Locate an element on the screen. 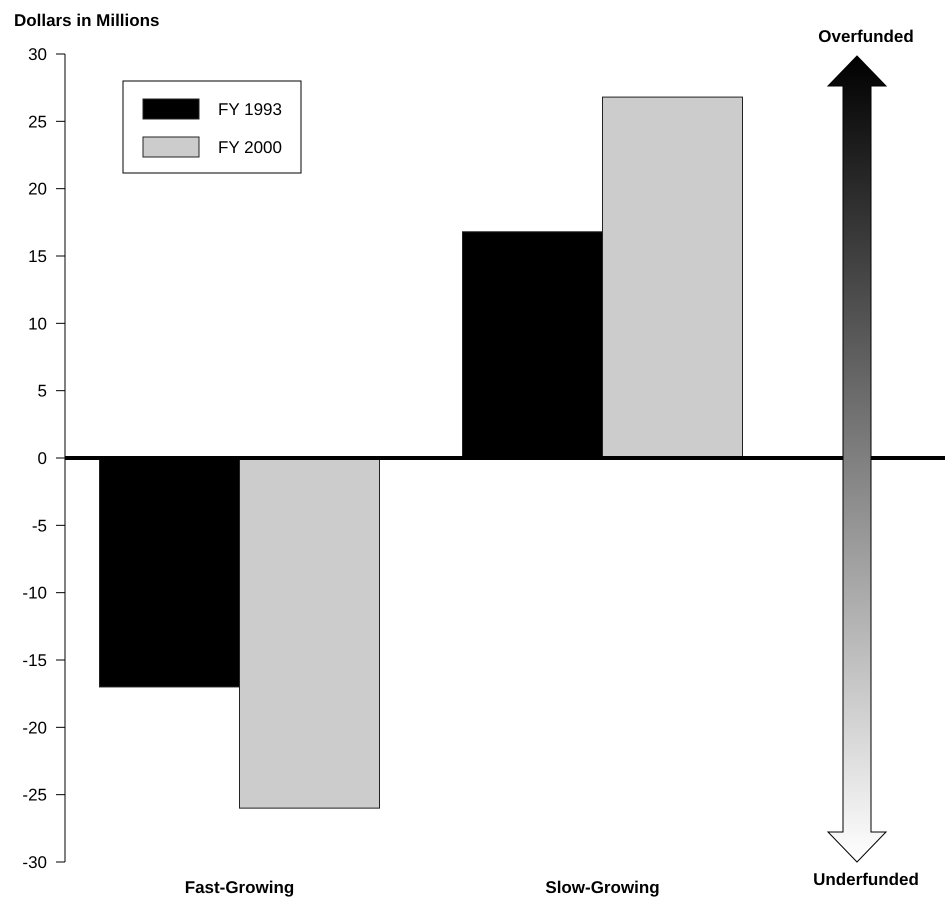  y-tick-label: -5 is located at coordinates (39, 526).